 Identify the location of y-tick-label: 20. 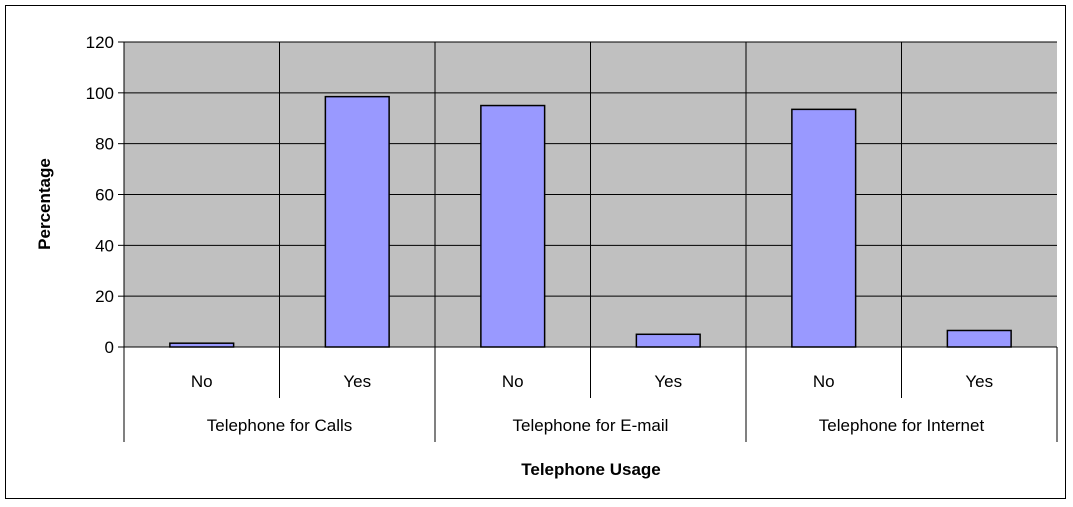
(104, 296).